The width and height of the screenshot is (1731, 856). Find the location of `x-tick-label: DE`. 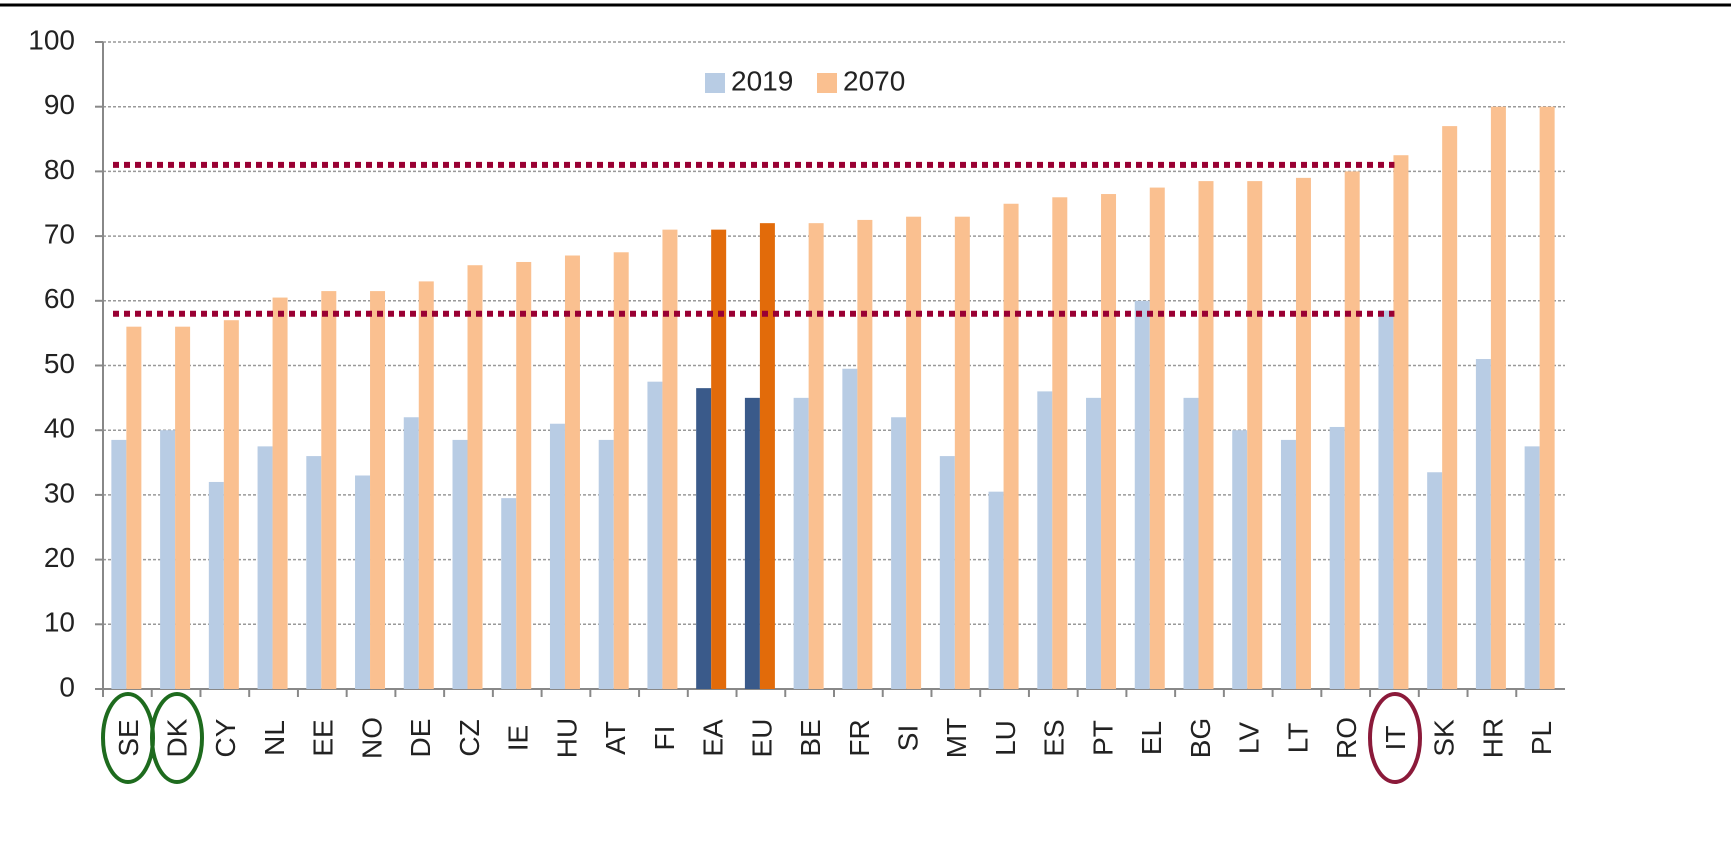

x-tick-label: DE is located at coordinates (420, 738).